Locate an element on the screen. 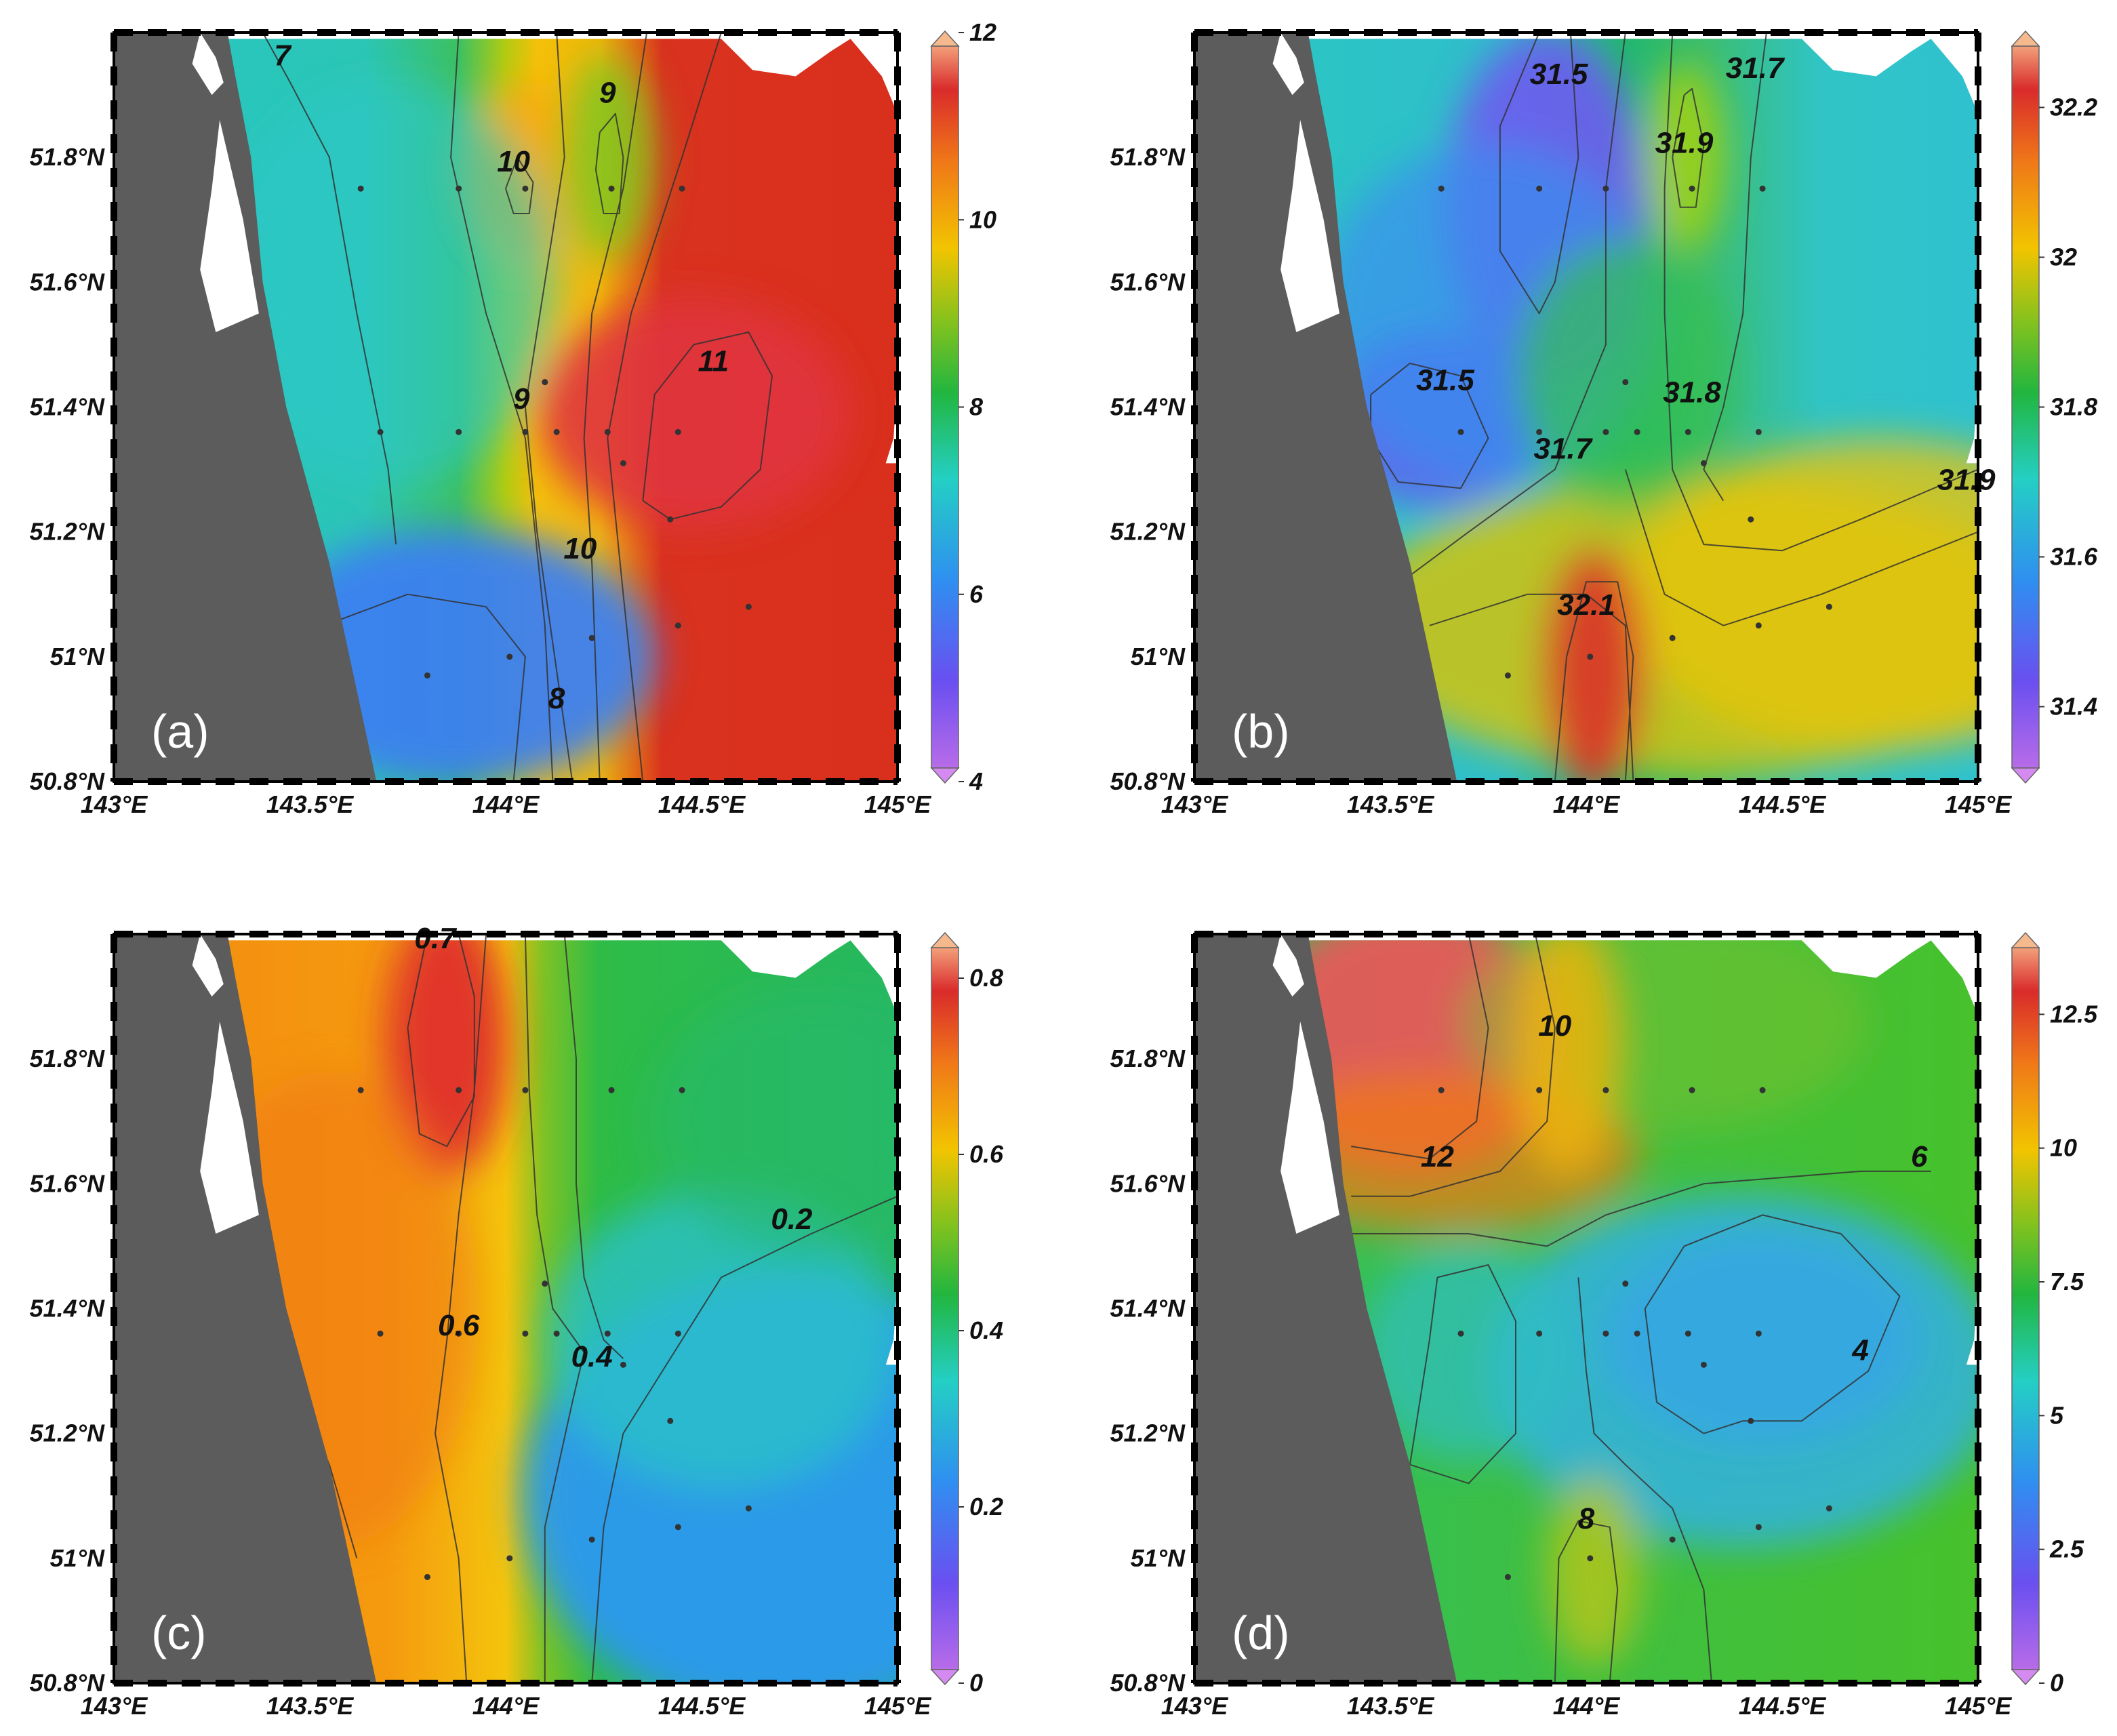 The height and width of the screenshot is (1736, 2117). contour-label: 12 is located at coordinates (1437, 1156).